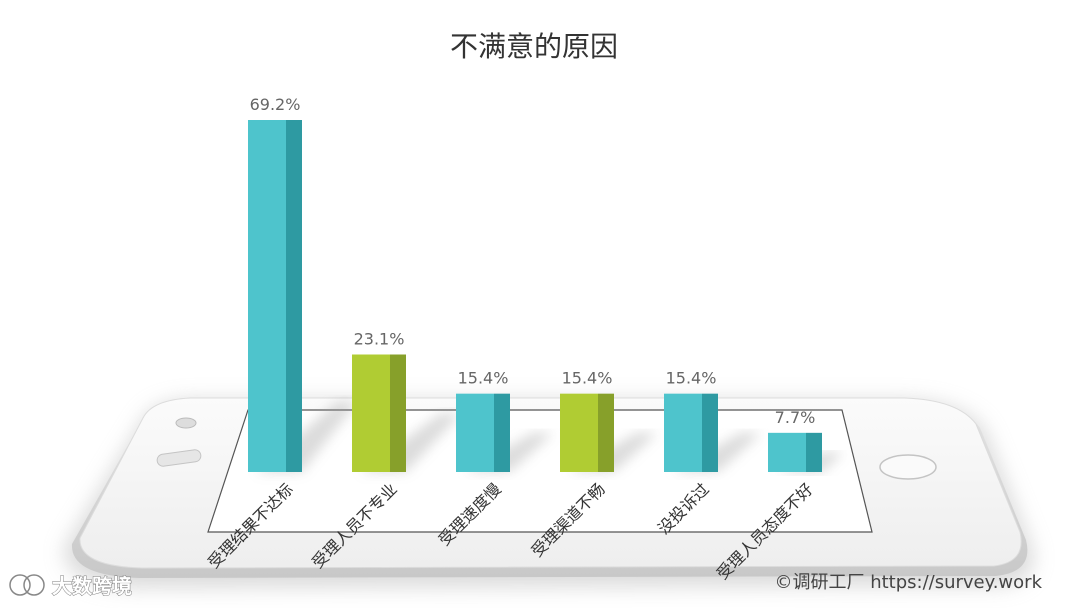 The height and width of the screenshot is (608, 1068). Describe the element at coordinates (795, 417) in the screenshot. I see `data-label: 7.7%` at that location.